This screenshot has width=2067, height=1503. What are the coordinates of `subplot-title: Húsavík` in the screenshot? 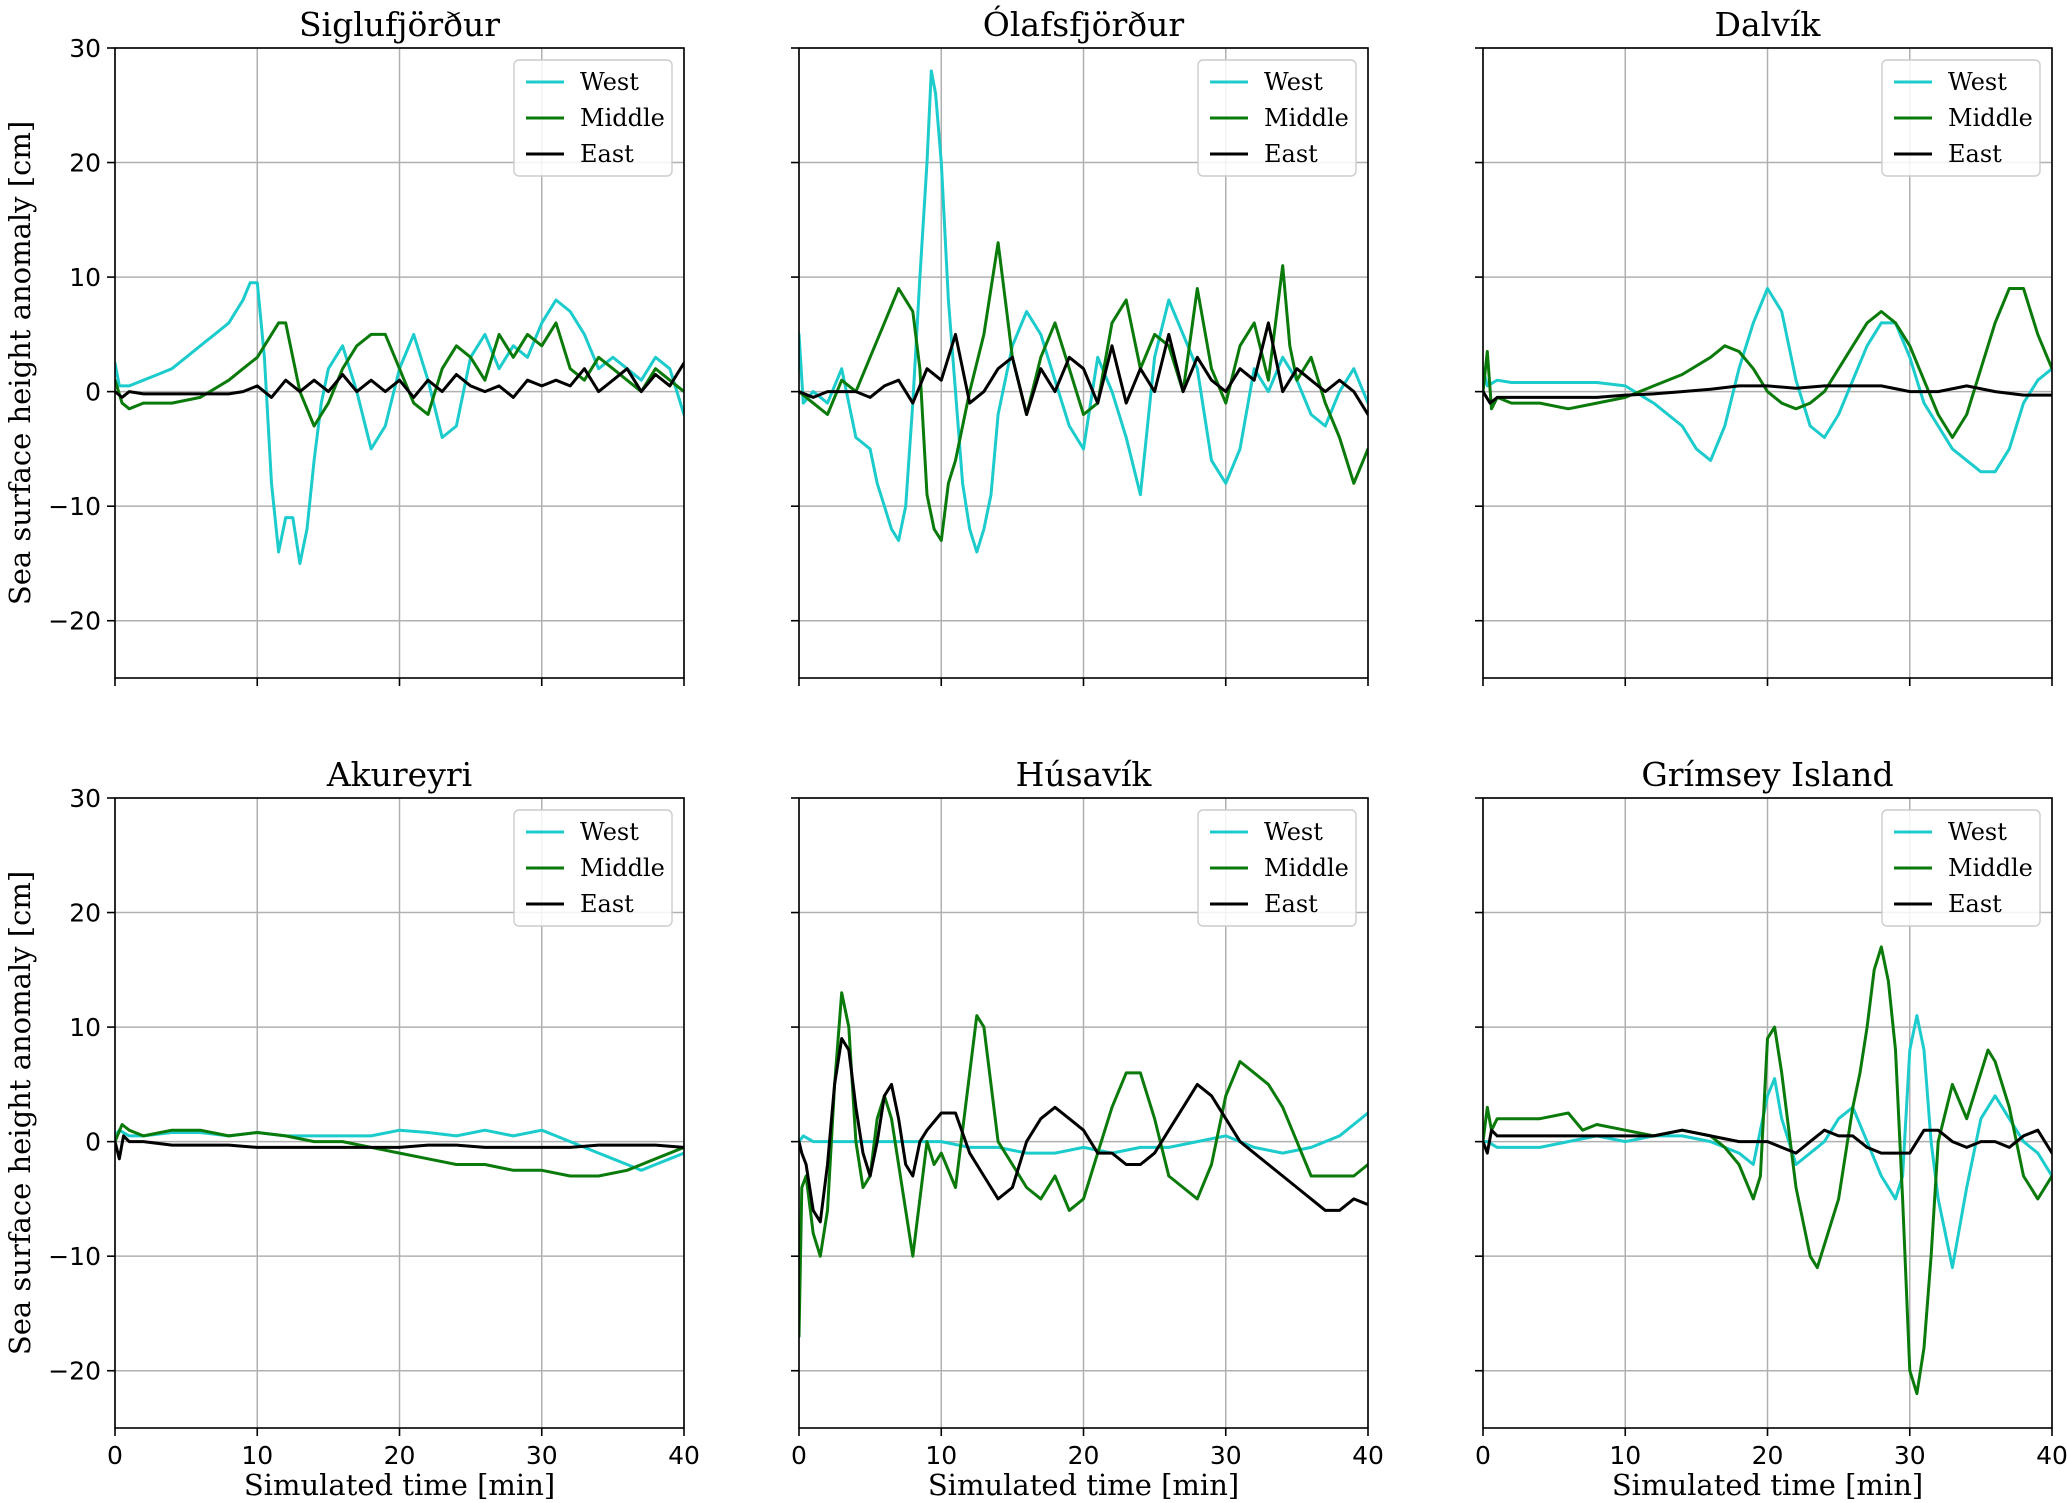 It's located at (1084, 774).